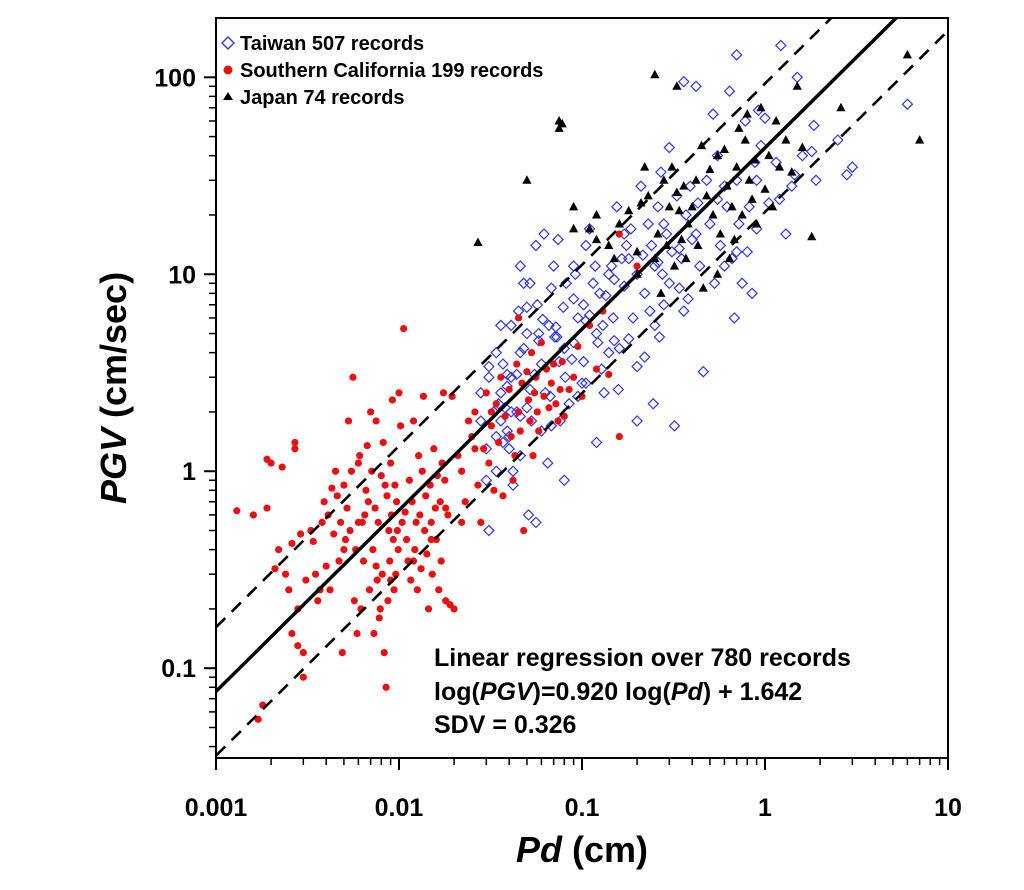 Image resolution: width=1024 pixels, height=890 pixels. Describe the element at coordinates (642, 658) in the screenshot. I see `annotation-line-1: Linear regression over 780 records` at that location.